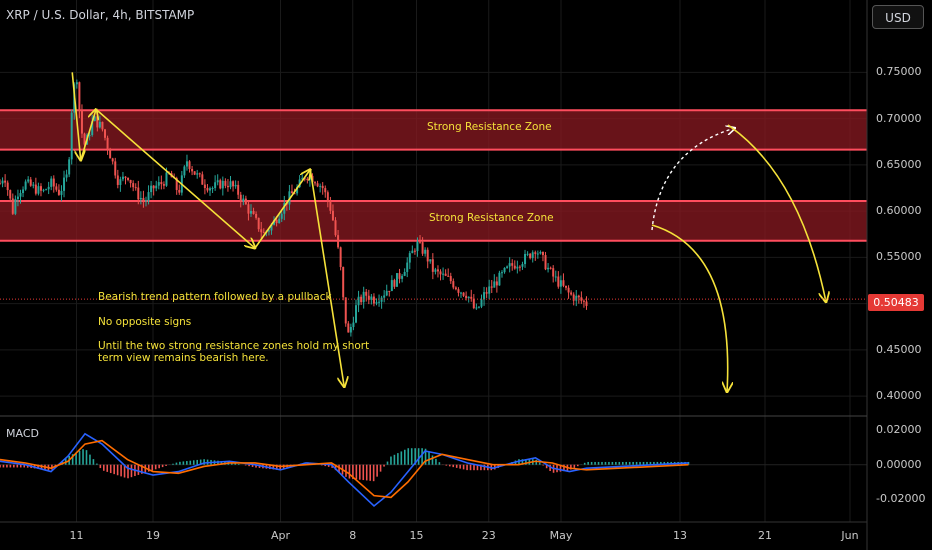 The height and width of the screenshot is (550, 932). I want to click on annotation-line-2: No opposite signs, so click(145, 322).